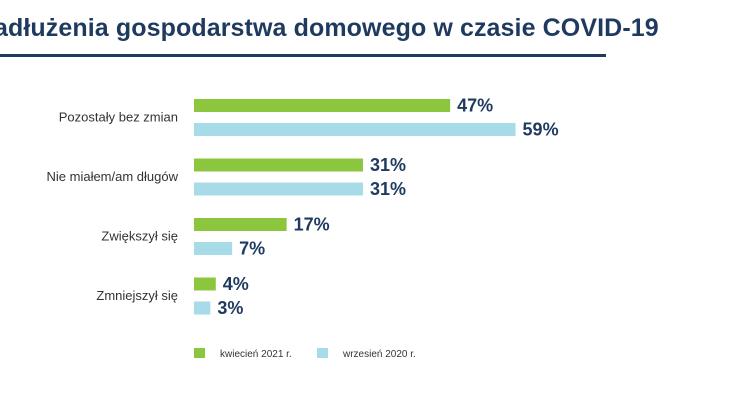 This screenshot has height=400, width=750. Describe the element at coordinates (312, 225) in the screenshot. I see `value-label: 17%` at that location.